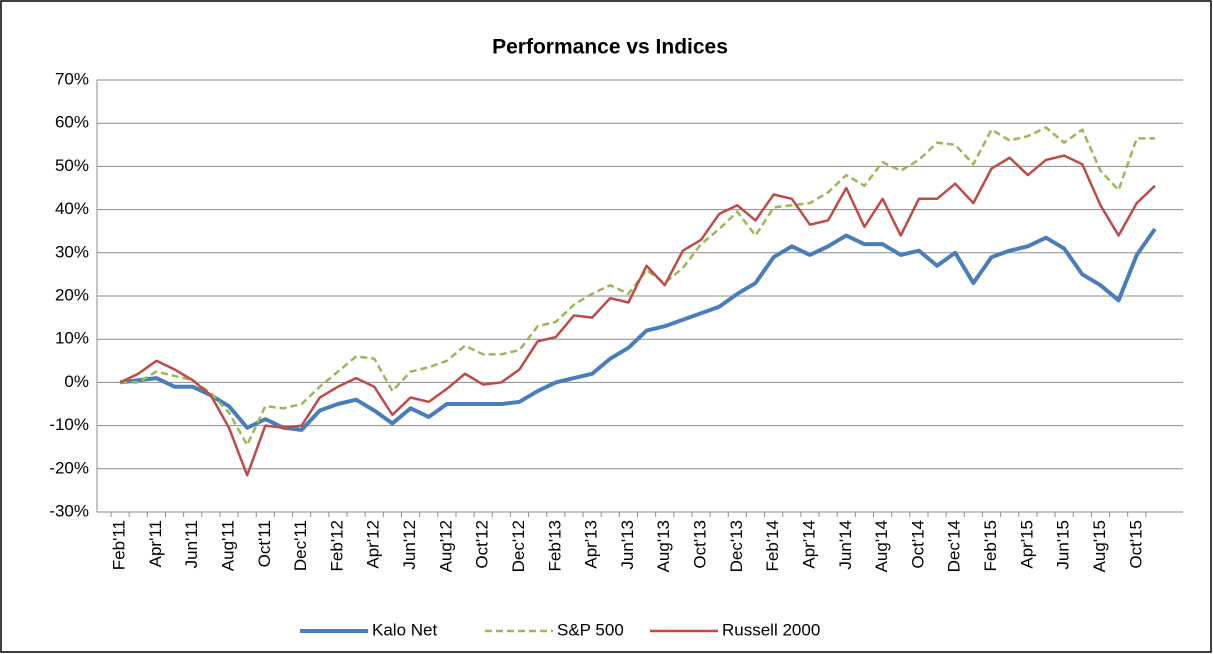 The height and width of the screenshot is (654, 1213). I want to click on x-tick-label: Dec'14, so click(954, 546).